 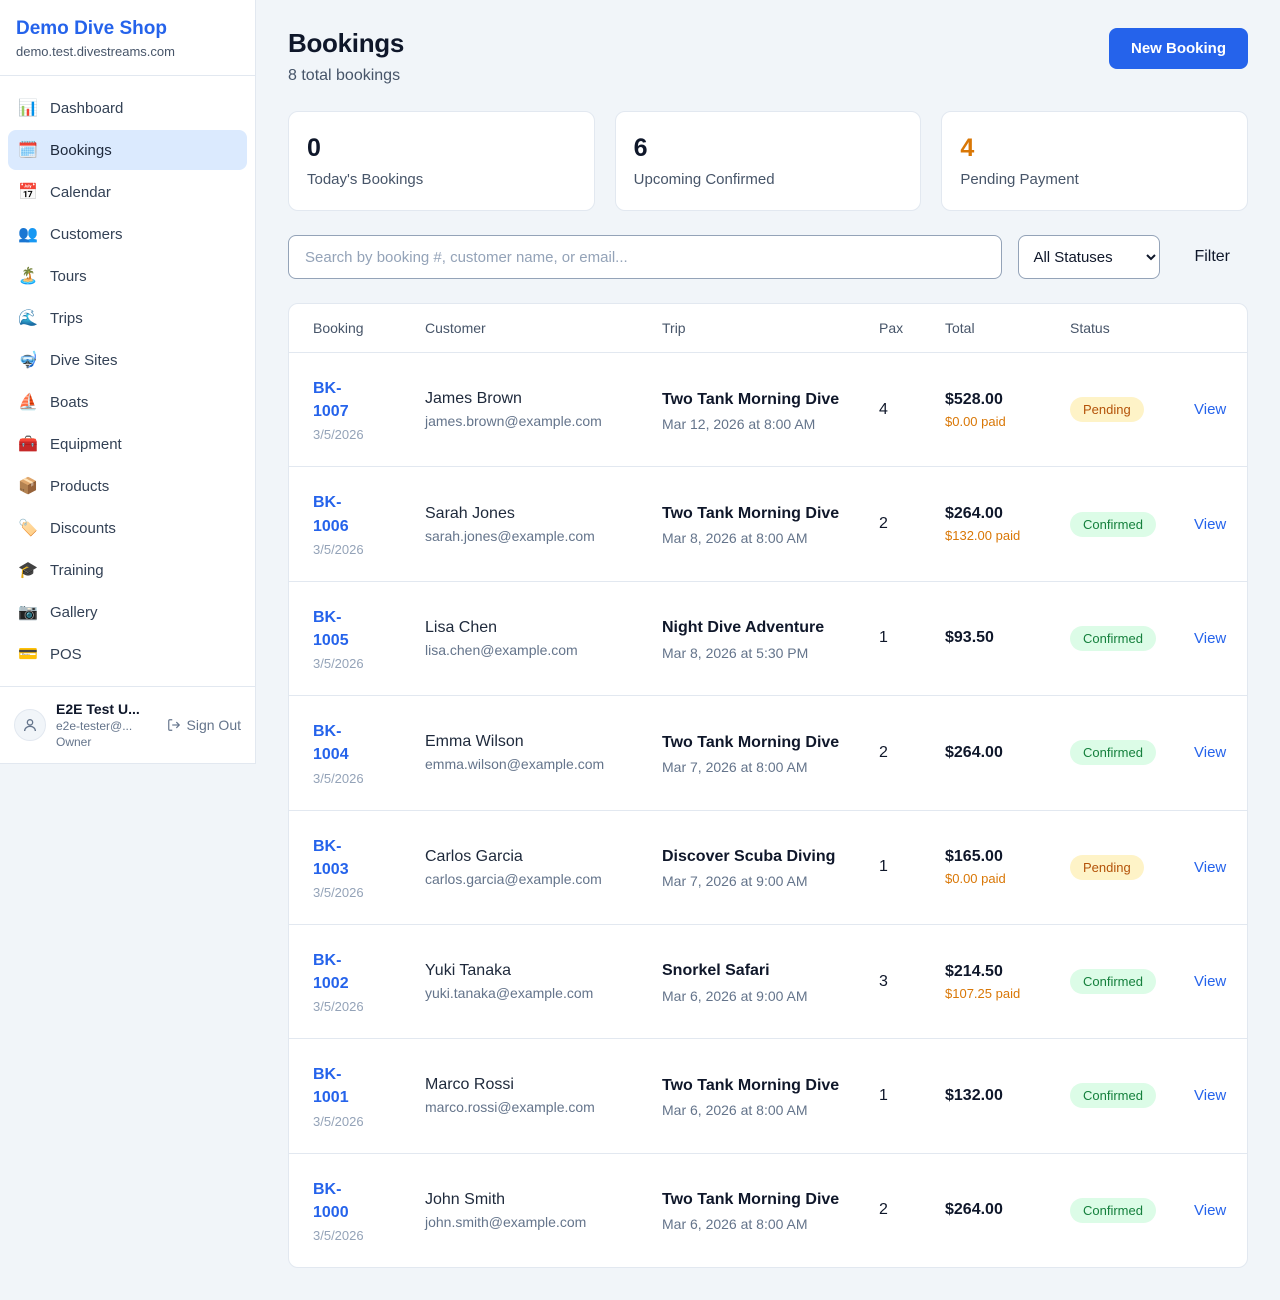 What do you see at coordinates (127, 318) in the screenshot?
I see `sidebar-item-trips: 🌊 Trips` at bounding box center [127, 318].